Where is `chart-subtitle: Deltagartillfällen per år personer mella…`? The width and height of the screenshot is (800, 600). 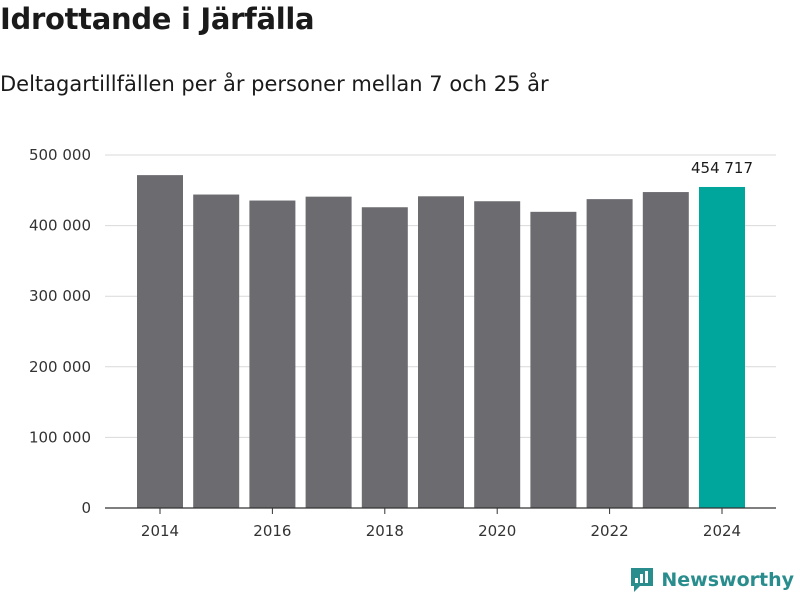
chart-subtitle: Deltagartillfällen per år personer mella… is located at coordinates (274, 84).